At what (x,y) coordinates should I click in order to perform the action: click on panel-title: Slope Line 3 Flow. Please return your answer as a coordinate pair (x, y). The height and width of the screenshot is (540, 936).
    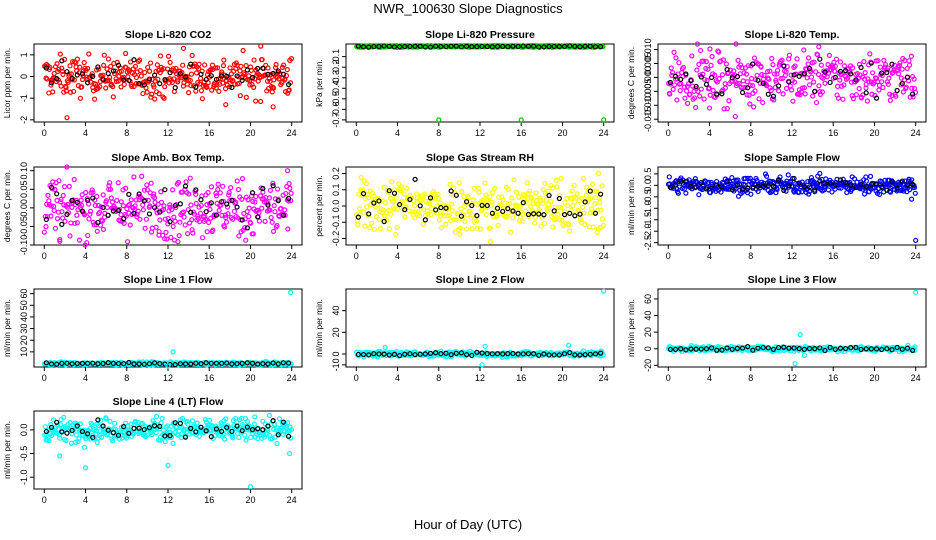
    Looking at the image, I should click on (793, 280).